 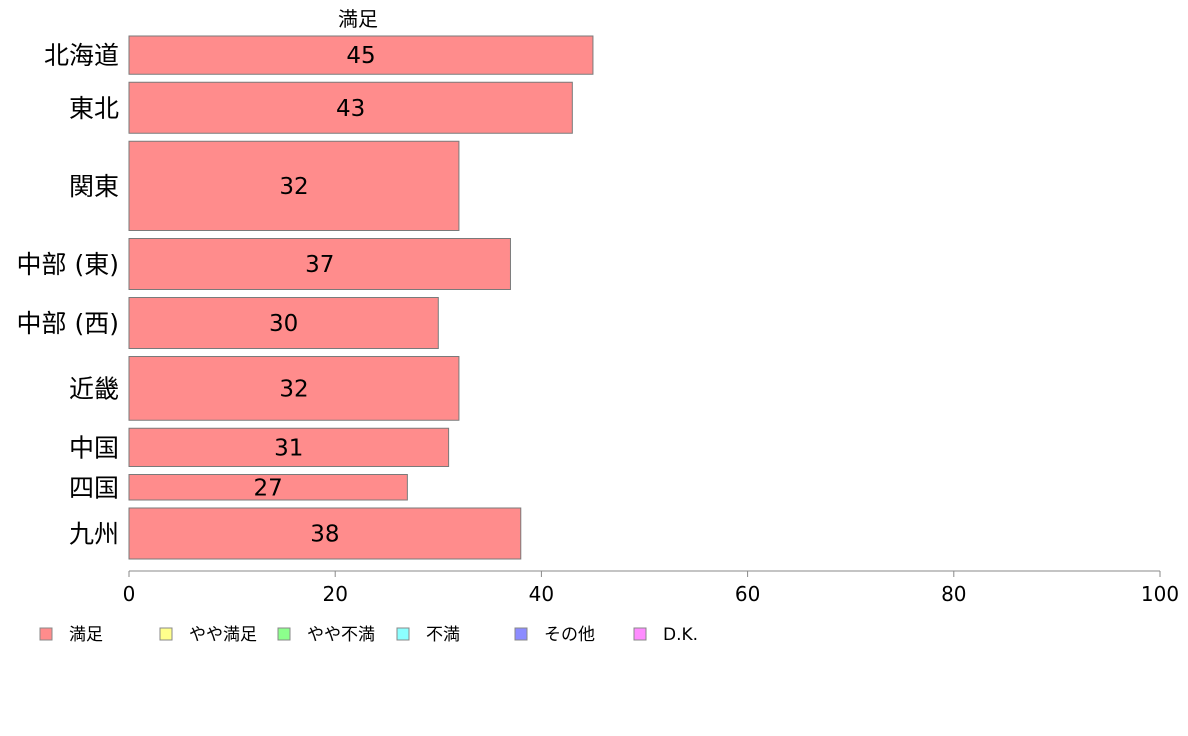 I want to click on bar-value-label: 38, so click(x=324, y=535).